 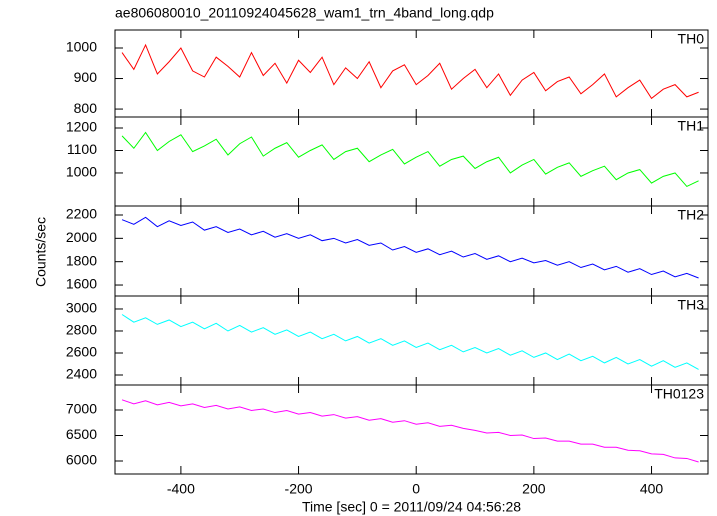 What do you see at coordinates (81, 260) in the screenshot?
I see `y-tick-label: 1800` at bounding box center [81, 260].